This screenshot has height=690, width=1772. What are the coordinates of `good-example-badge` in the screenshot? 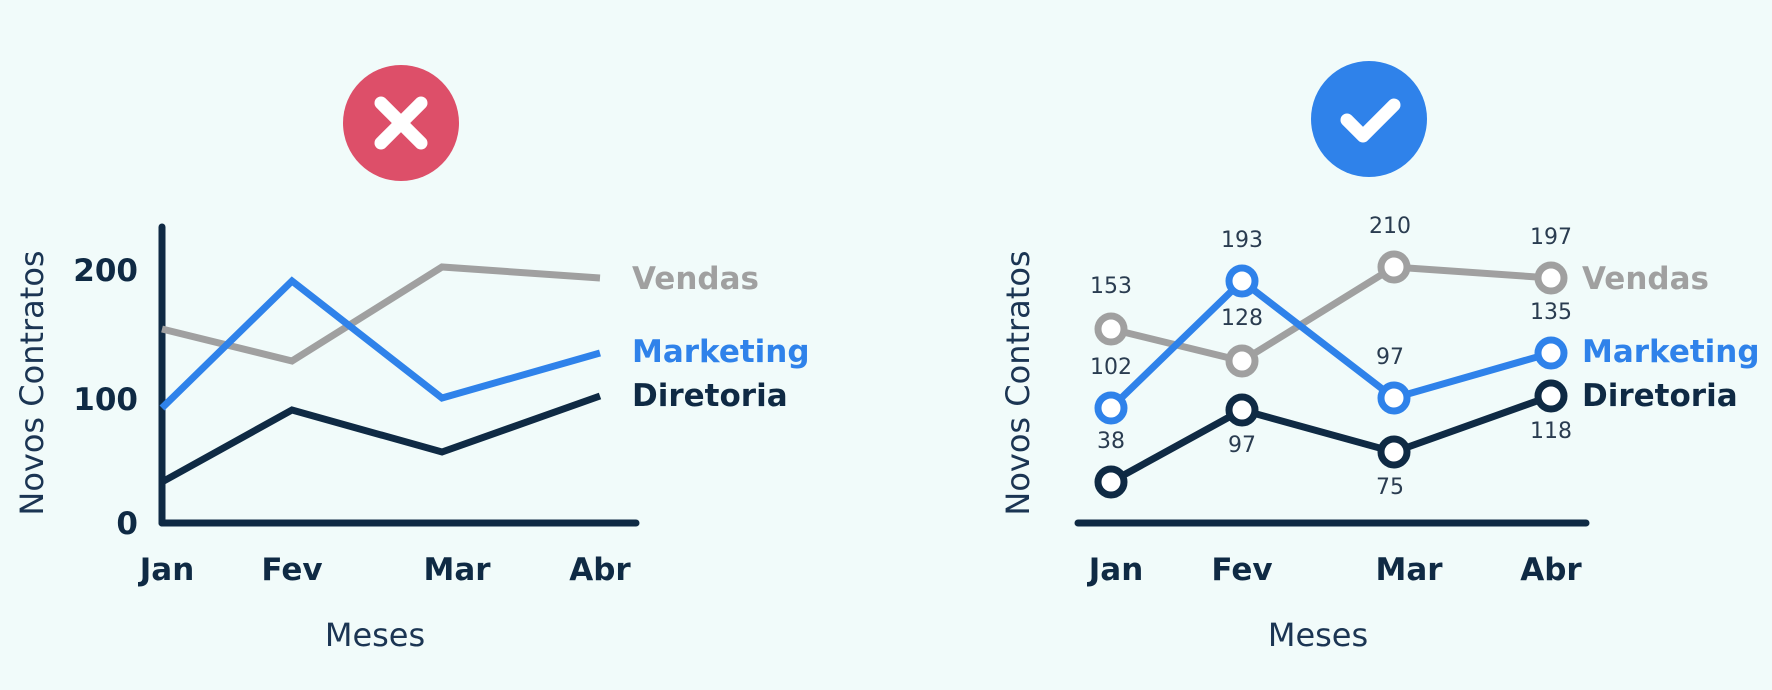 It's located at (1369, 119).